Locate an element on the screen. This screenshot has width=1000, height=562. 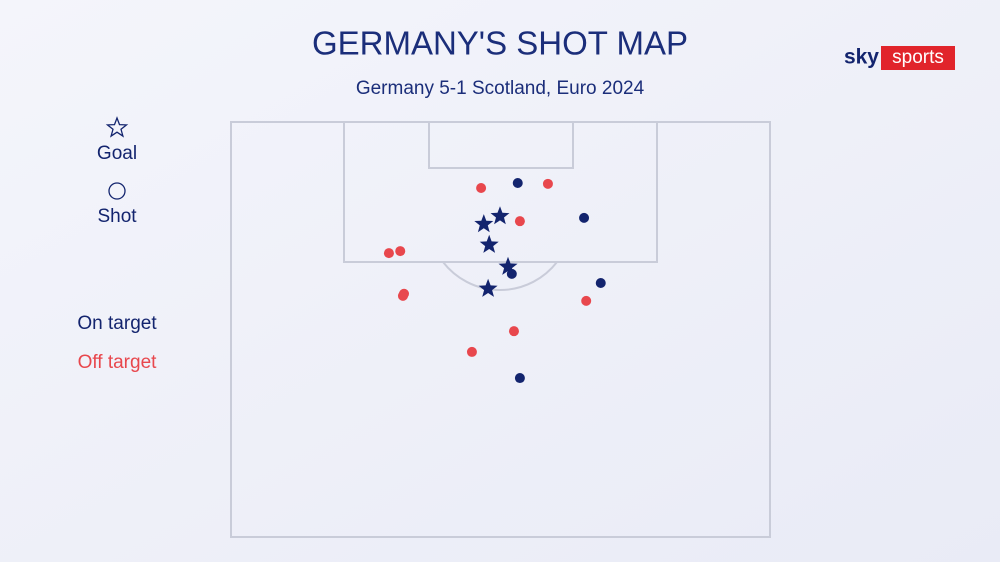
logo-sports: sports is located at coordinates (918, 57).